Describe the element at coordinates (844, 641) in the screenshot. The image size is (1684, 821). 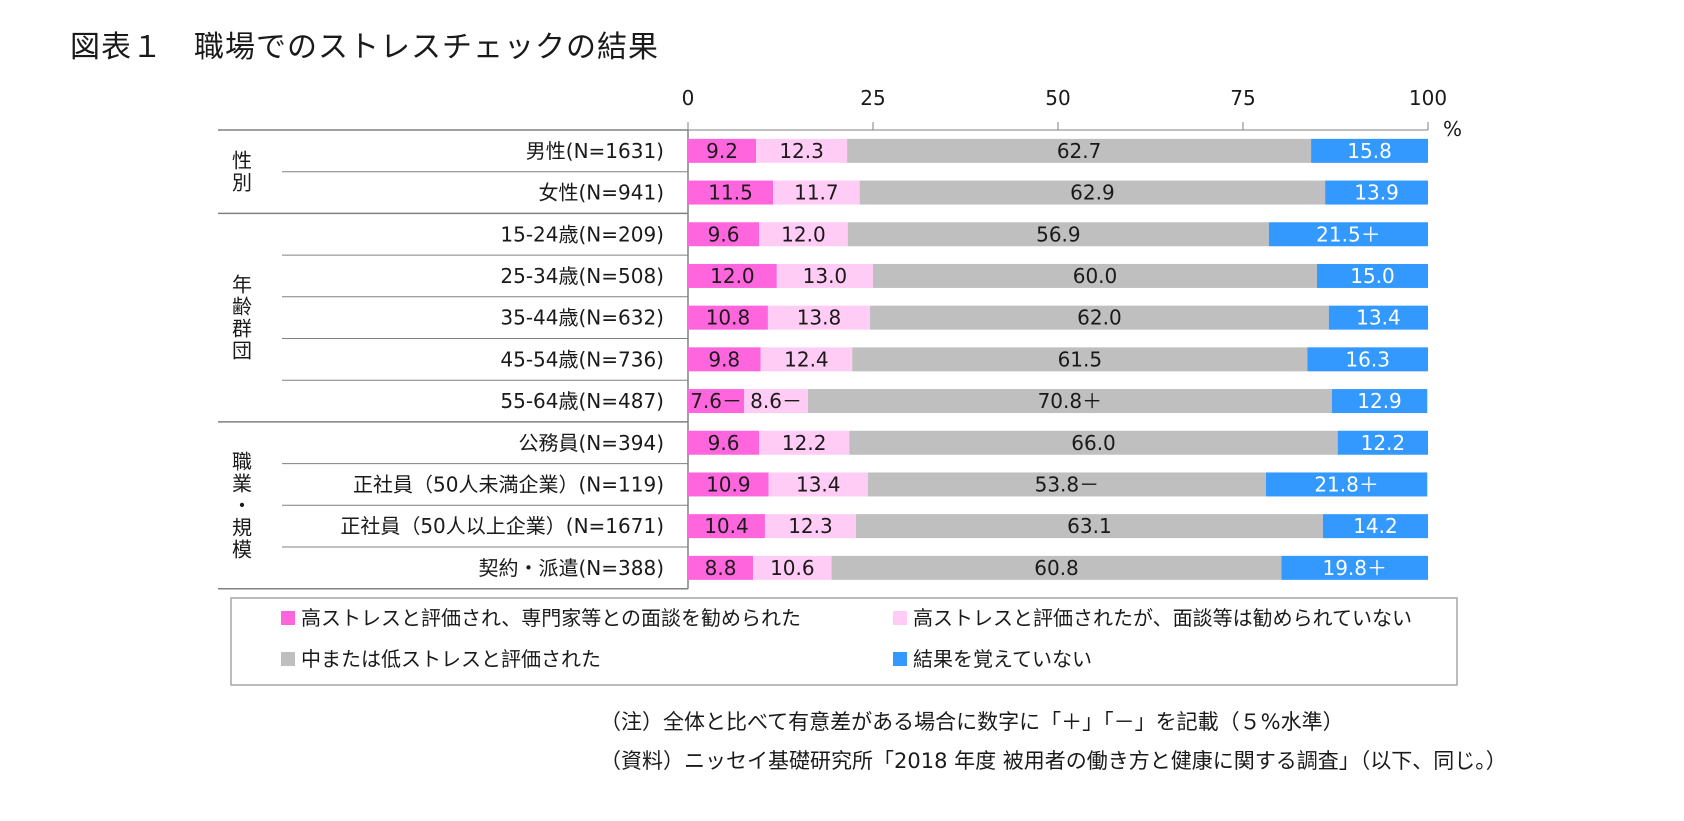
I see `legend-box` at that location.